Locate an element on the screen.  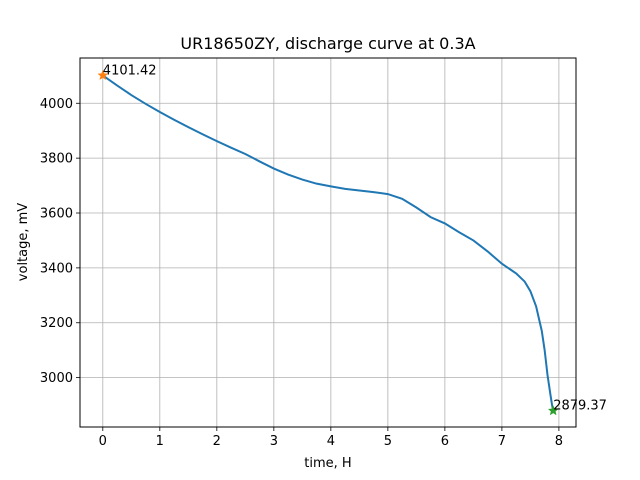
y-axis-label: voltage, mV is located at coordinates (23, 242).